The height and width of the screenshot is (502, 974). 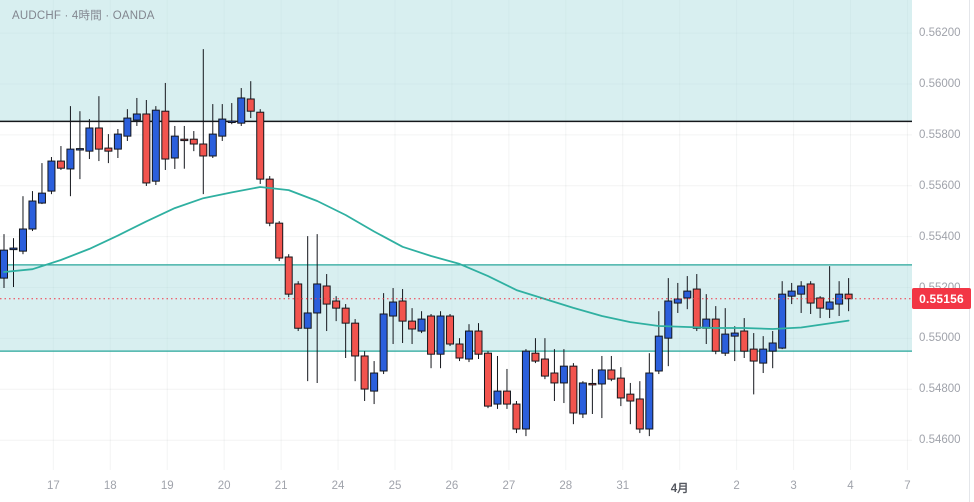 I want to click on time-axis-label: 7, so click(x=907, y=486).